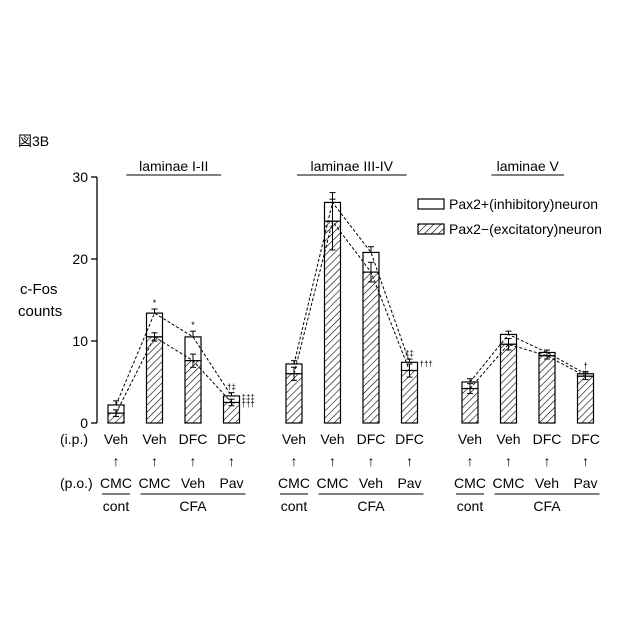 The height and width of the screenshot is (640, 640). Describe the element at coordinates (585, 365) in the screenshot. I see `significance-mark: †` at that location.